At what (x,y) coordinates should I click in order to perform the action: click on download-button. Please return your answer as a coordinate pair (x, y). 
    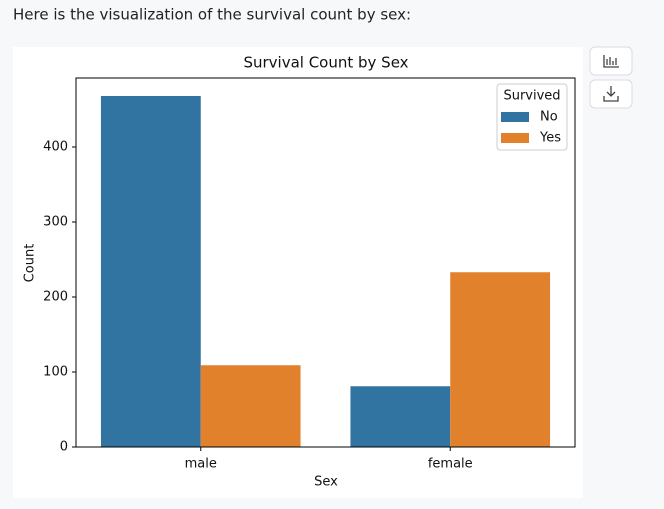
    Looking at the image, I should click on (611, 94).